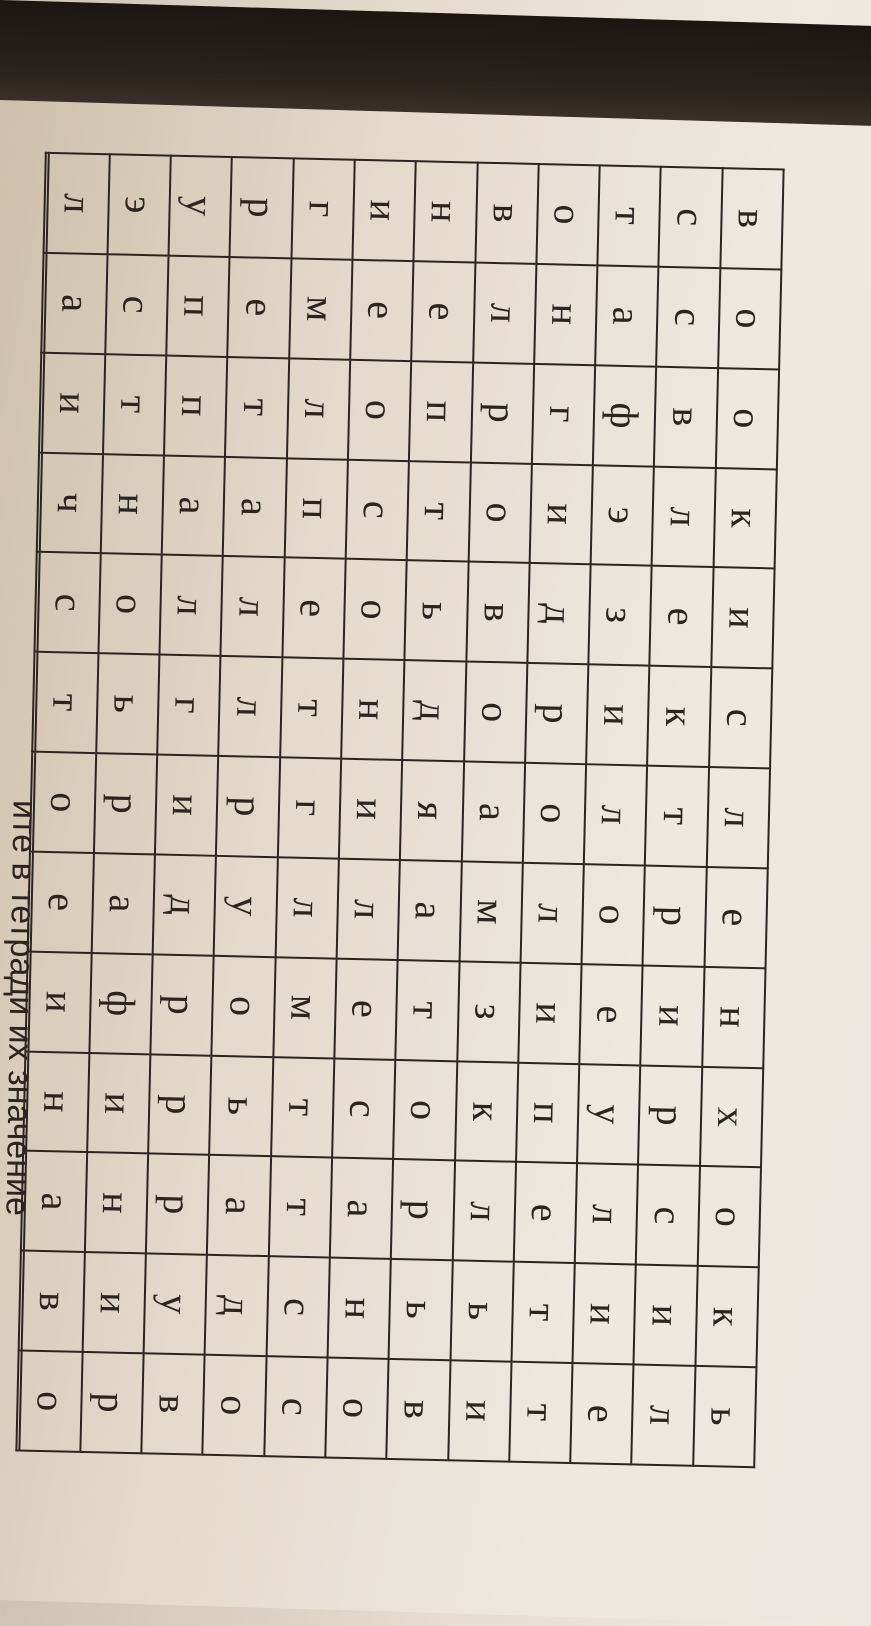  Describe the element at coordinates (320, 309) in the screenshot. I see `grid-cell: м` at that location.